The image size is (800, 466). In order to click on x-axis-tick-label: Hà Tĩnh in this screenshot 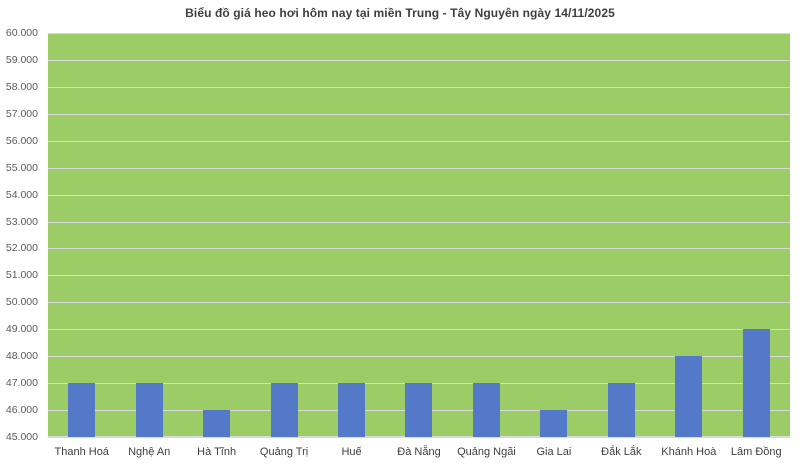, I will do `click(217, 451)`.